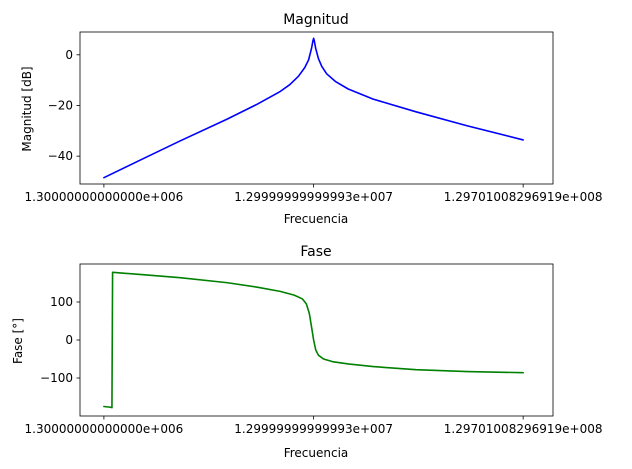 This screenshot has width=632, height=469. I want to click on phase-y-tick-label: 100, so click(61, 302).